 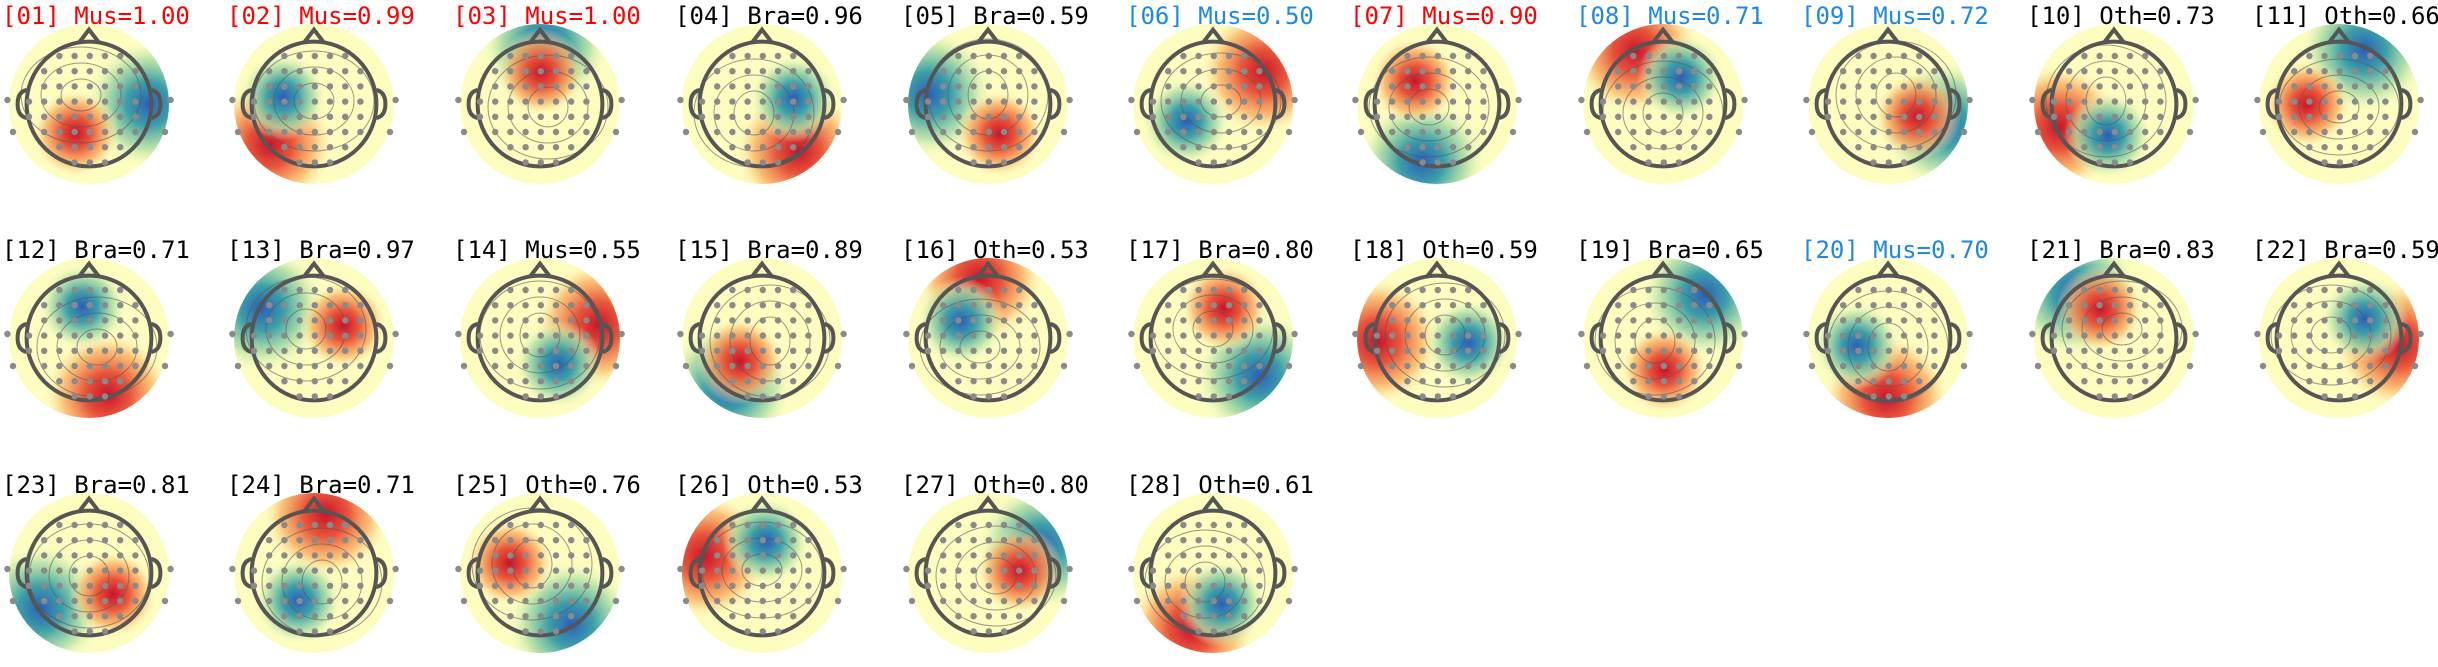 I want to click on component: [07] Mus=0.90, so click(x=1444, y=93).